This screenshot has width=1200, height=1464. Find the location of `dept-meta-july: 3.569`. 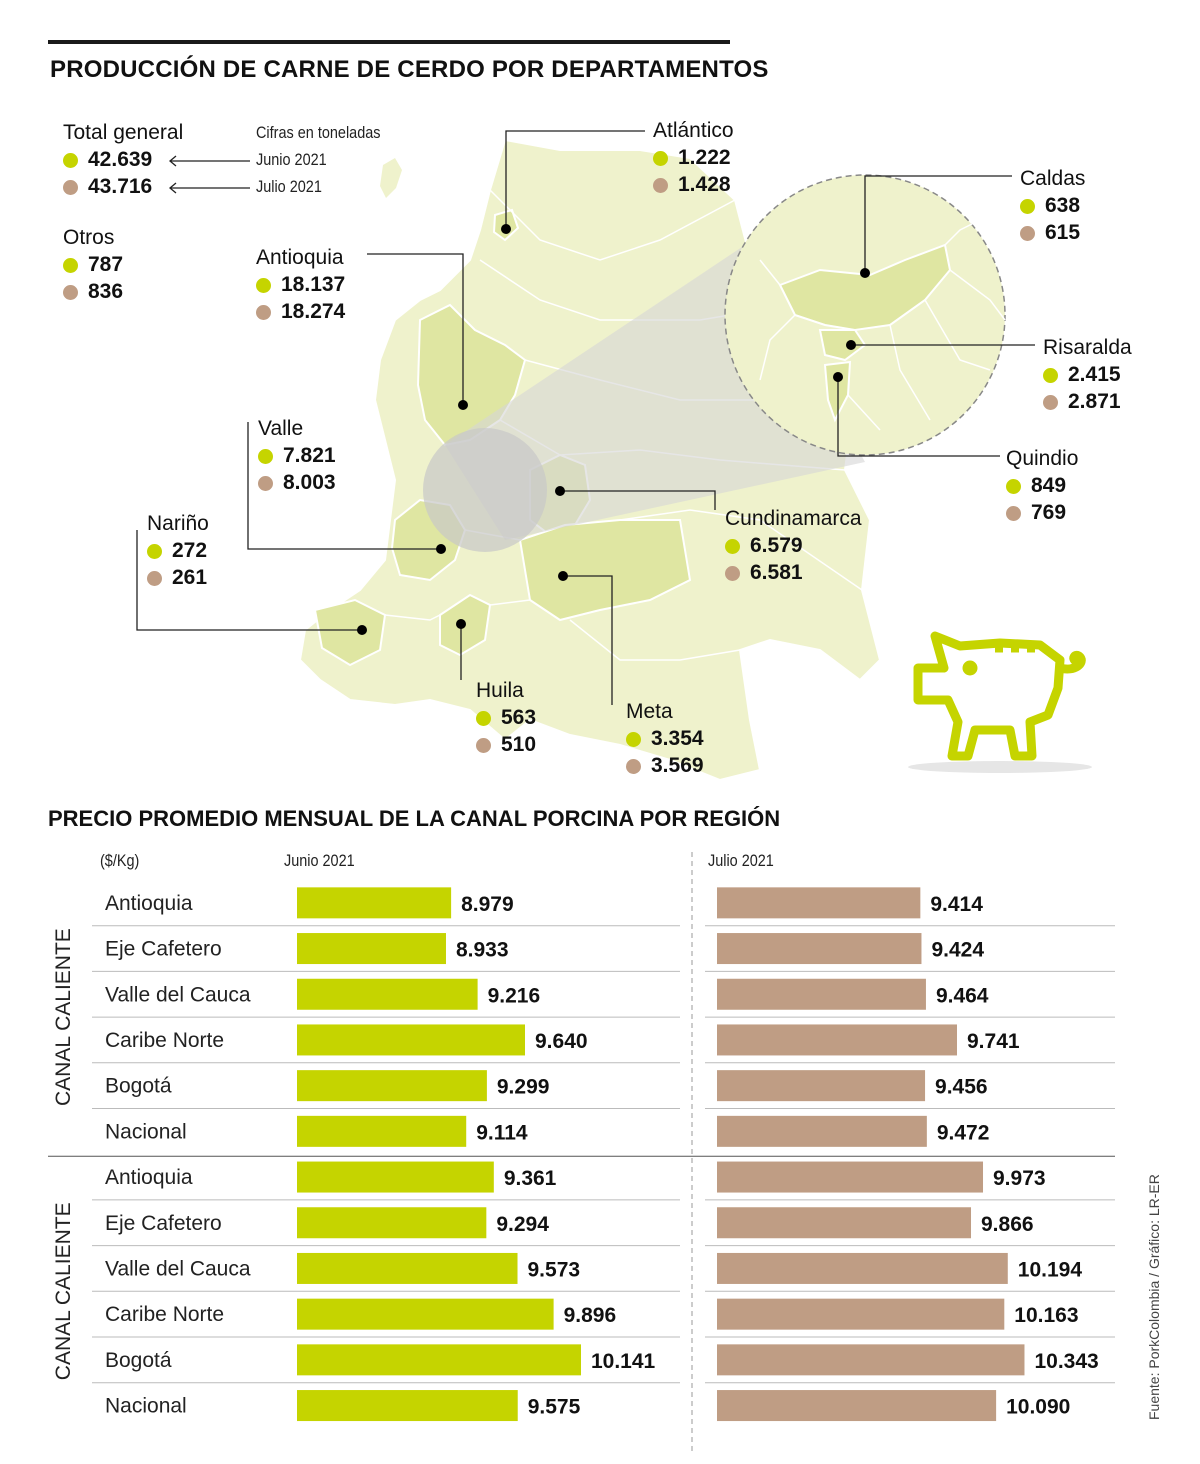

dept-meta-july: 3.569 is located at coordinates (665, 766).